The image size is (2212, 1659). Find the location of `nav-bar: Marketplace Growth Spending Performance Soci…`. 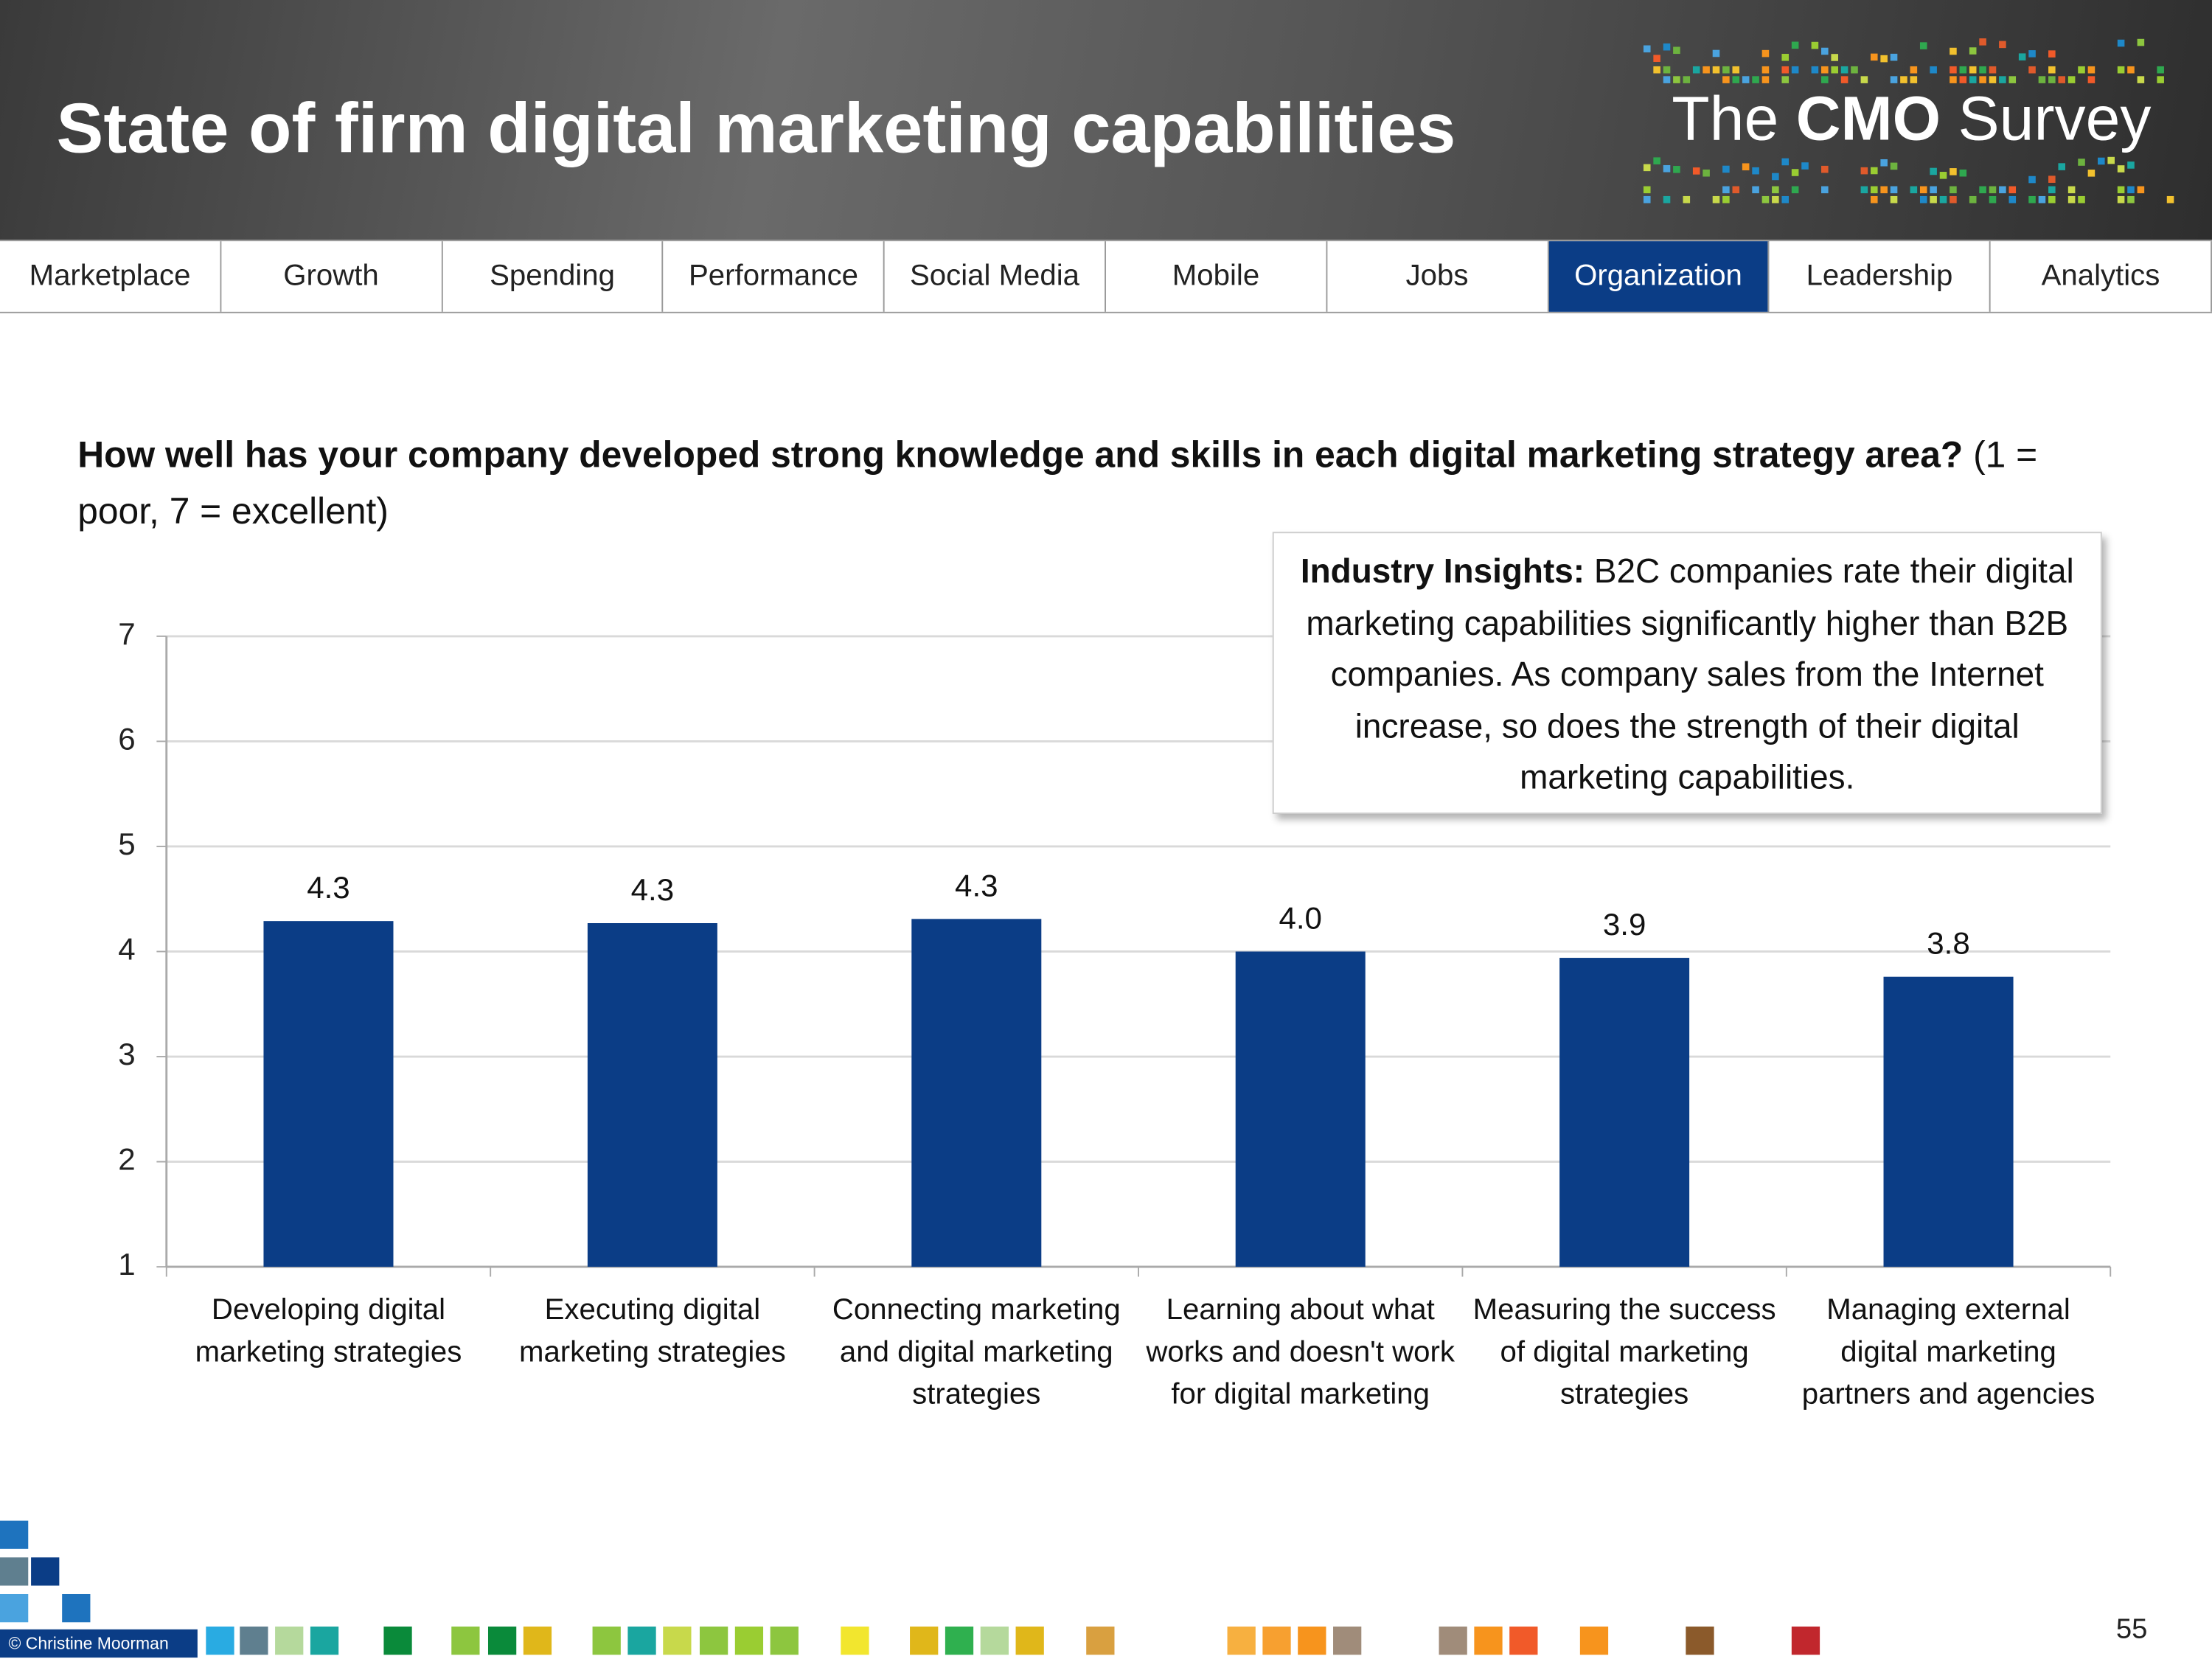

nav-bar: Marketplace Growth Spending Performance Soci… is located at coordinates (1106, 276).